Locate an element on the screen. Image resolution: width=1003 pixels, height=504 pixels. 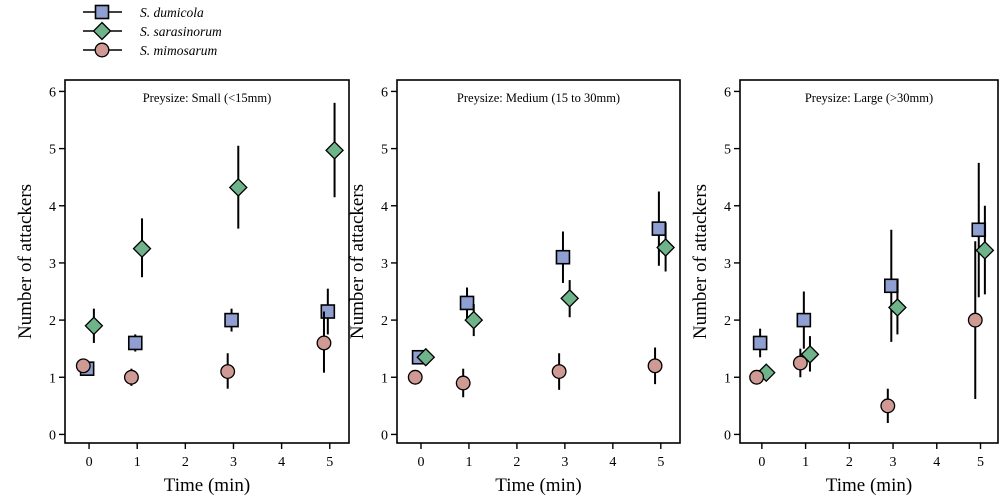
legend-item: S. mimosarum is located at coordinates (150, 50).